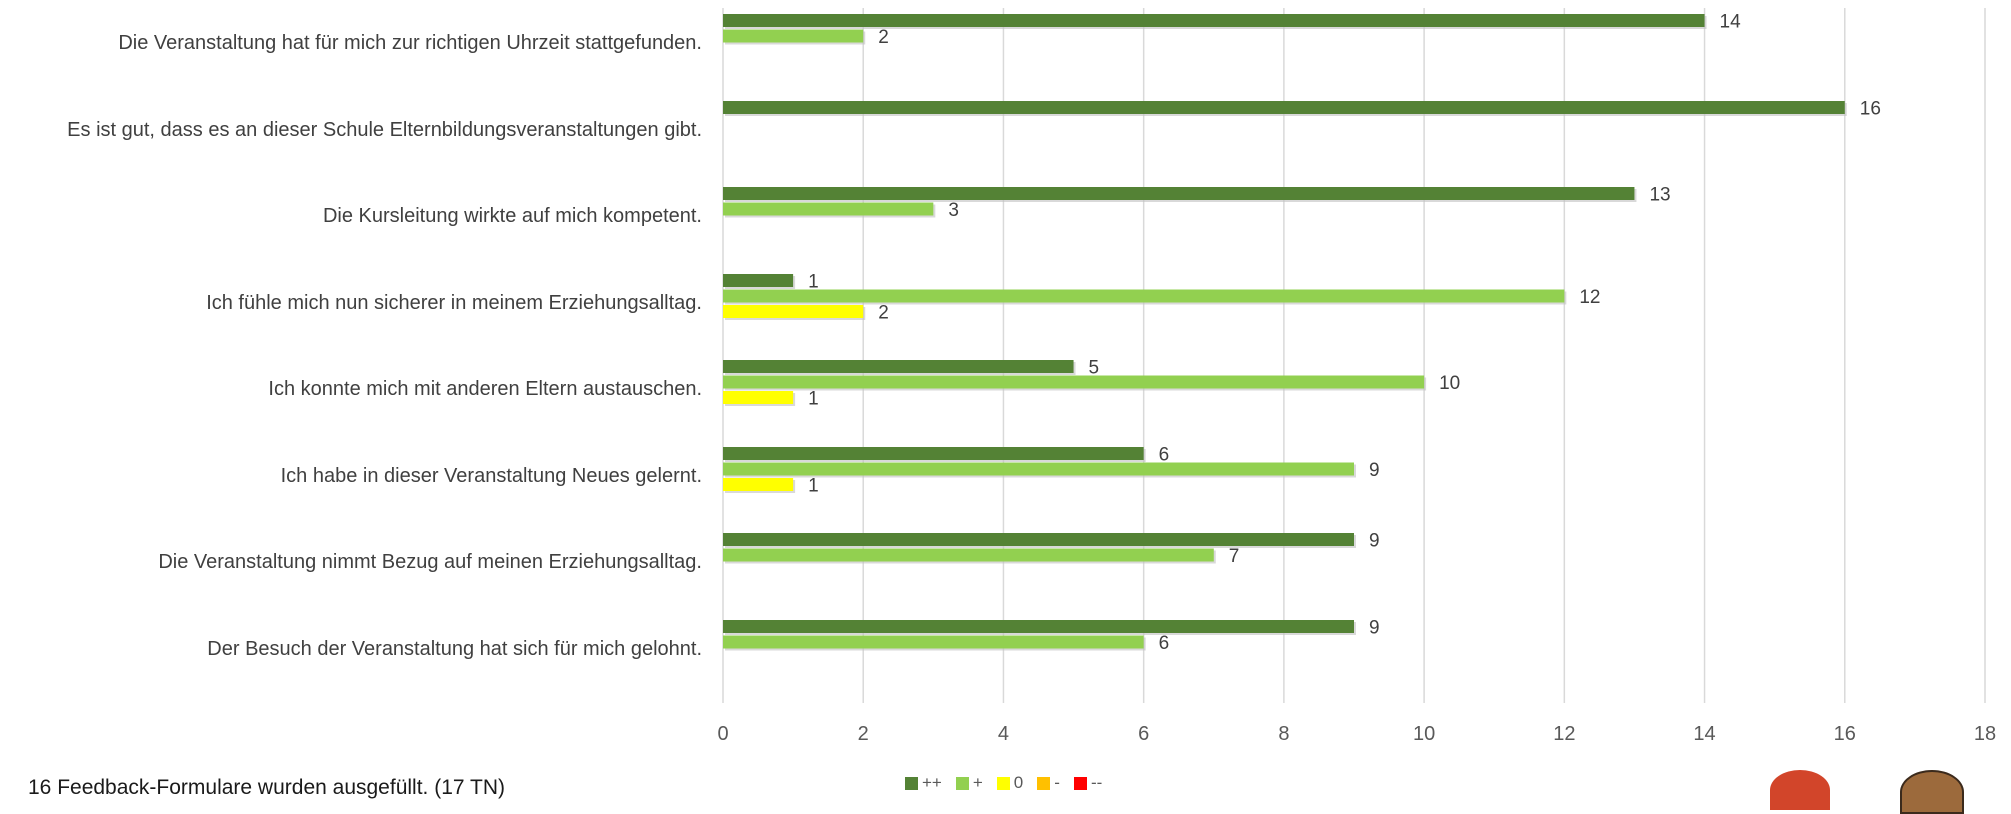 Image resolution: width=2011 pixels, height=814 pixels. Describe the element at coordinates (932, 782) in the screenshot. I see `legend-label: ++` at that location.